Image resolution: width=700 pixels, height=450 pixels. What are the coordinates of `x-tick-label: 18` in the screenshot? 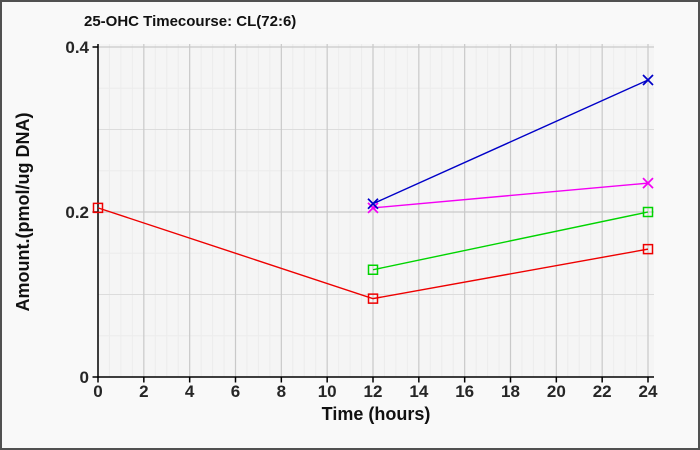 It's located at (510, 391).